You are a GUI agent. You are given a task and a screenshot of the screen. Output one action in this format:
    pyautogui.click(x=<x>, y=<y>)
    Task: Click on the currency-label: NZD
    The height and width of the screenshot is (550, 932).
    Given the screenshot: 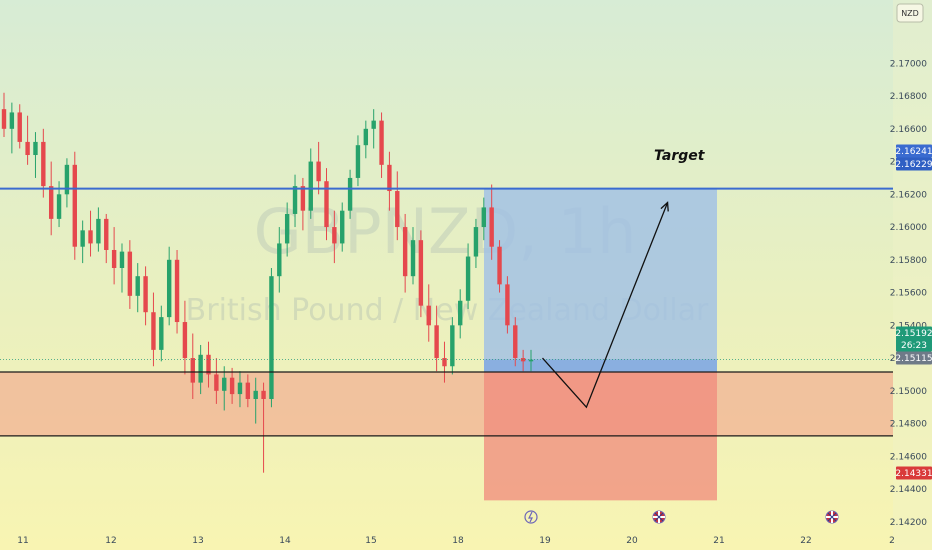 What is the action you would take?
    pyautogui.click(x=910, y=13)
    